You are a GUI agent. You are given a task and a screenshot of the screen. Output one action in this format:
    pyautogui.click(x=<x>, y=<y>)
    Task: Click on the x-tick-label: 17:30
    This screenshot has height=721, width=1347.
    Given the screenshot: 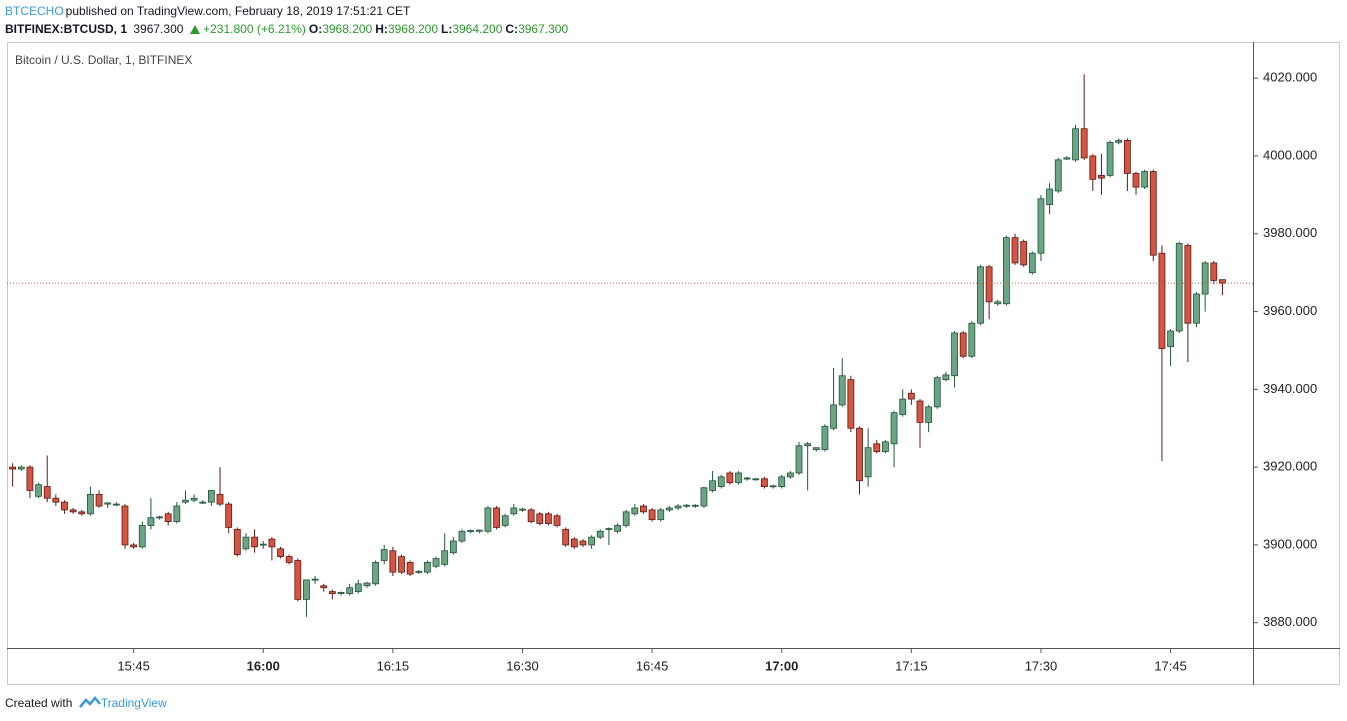 What is the action you would take?
    pyautogui.click(x=1041, y=665)
    